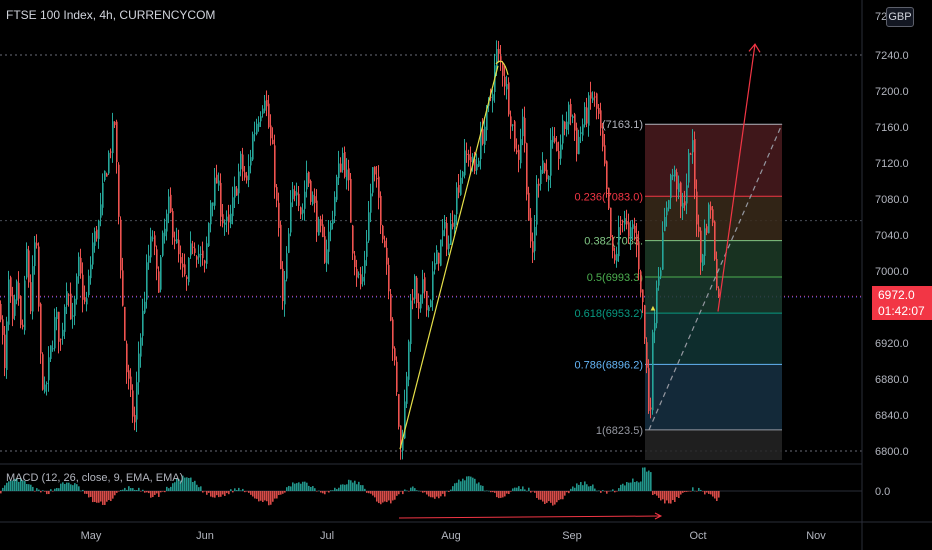 Image resolution: width=932 pixels, height=550 pixels. Describe the element at coordinates (653, 308) in the screenshot. I see `signal-marker: ▲` at that location.